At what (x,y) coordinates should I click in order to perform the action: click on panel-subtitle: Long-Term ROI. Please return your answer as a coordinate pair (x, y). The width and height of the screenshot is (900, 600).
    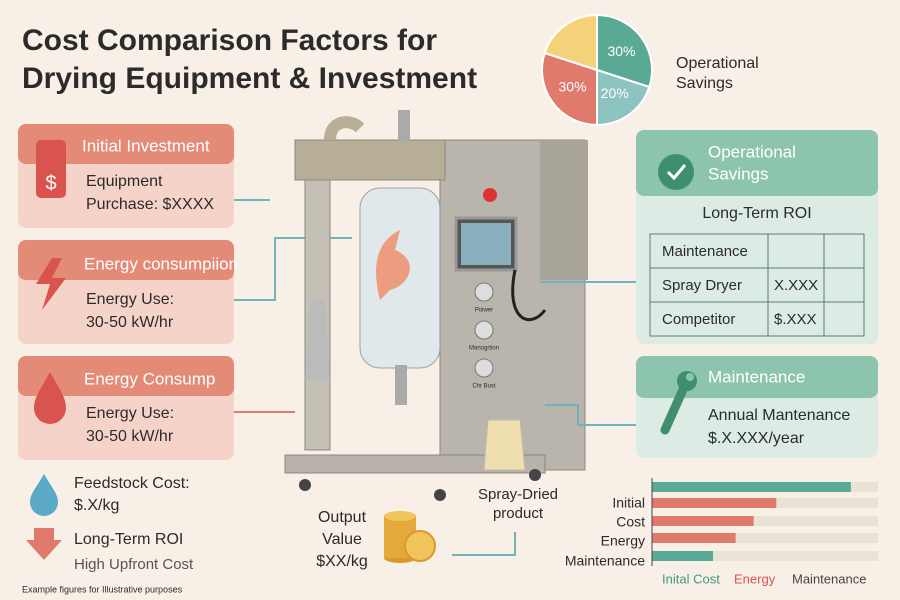
    Looking at the image, I should click on (756, 213).